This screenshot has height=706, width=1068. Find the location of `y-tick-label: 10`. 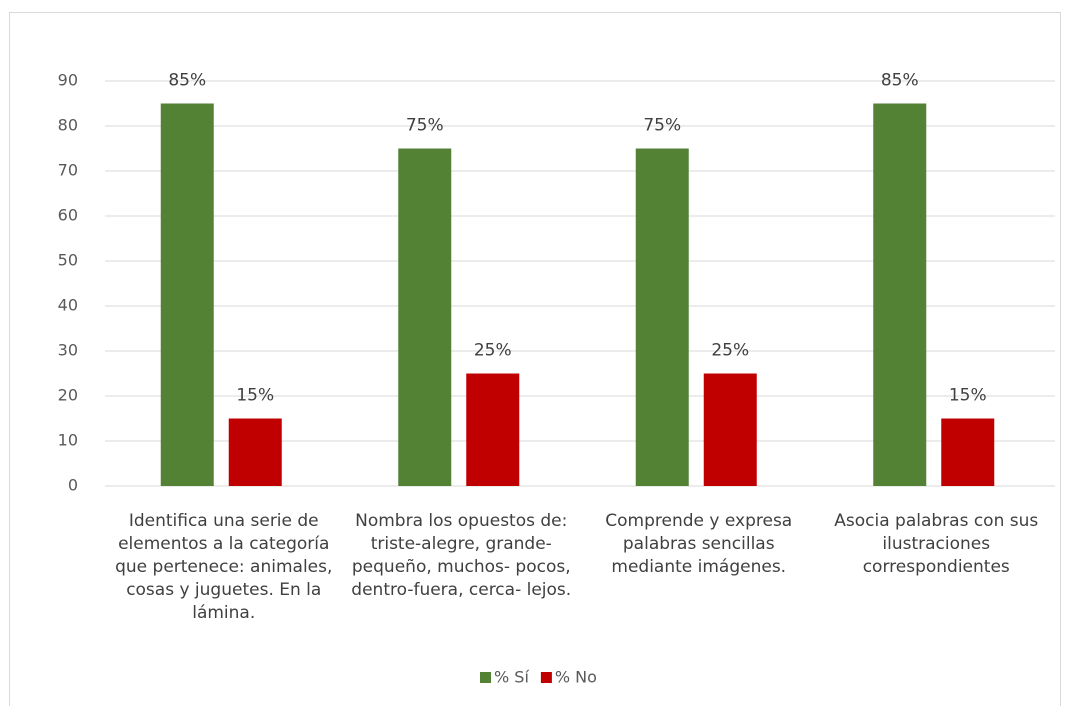

y-tick-label: 10 is located at coordinates (68, 440).